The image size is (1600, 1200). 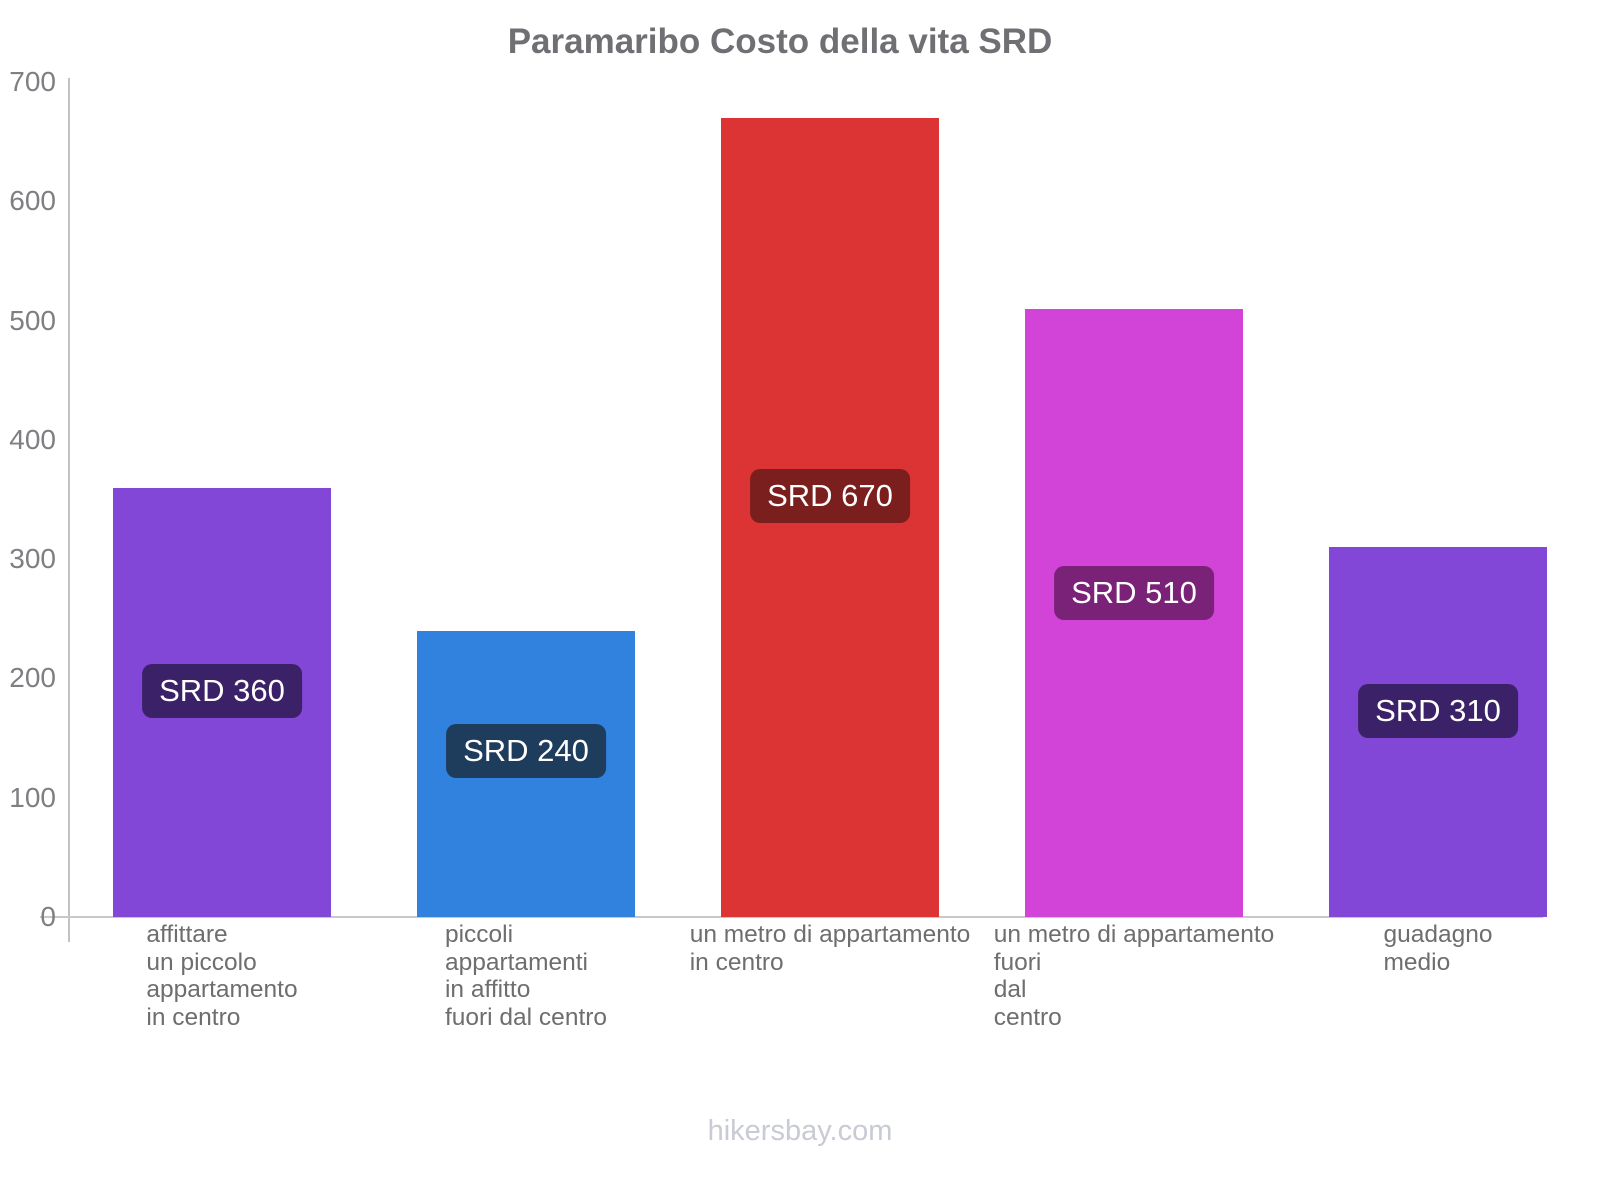 I want to click on bar: SRD 670, so click(x=830, y=517).